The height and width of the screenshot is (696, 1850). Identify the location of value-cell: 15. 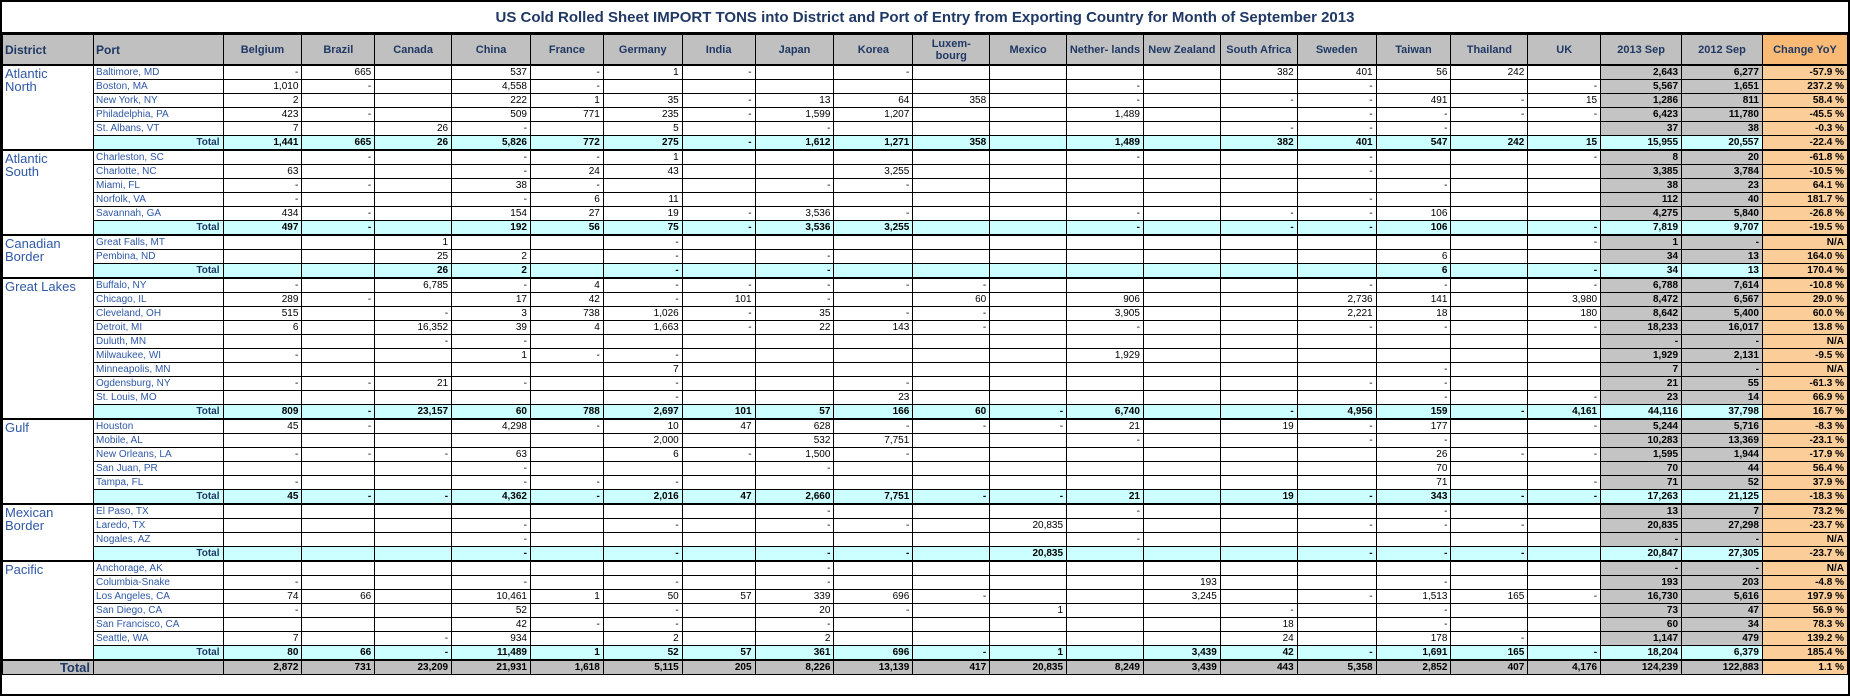
(1564, 100).